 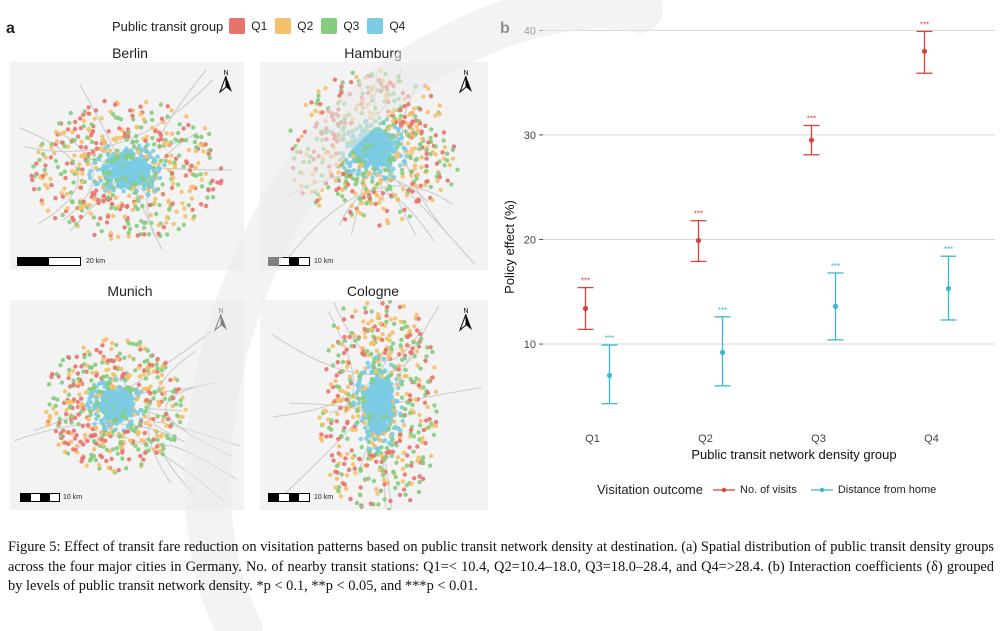 What do you see at coordinates (755, 490) in the screenshot?
I see `chart-legend-item-visits: No. of visits` at bounding box center [755, 490].